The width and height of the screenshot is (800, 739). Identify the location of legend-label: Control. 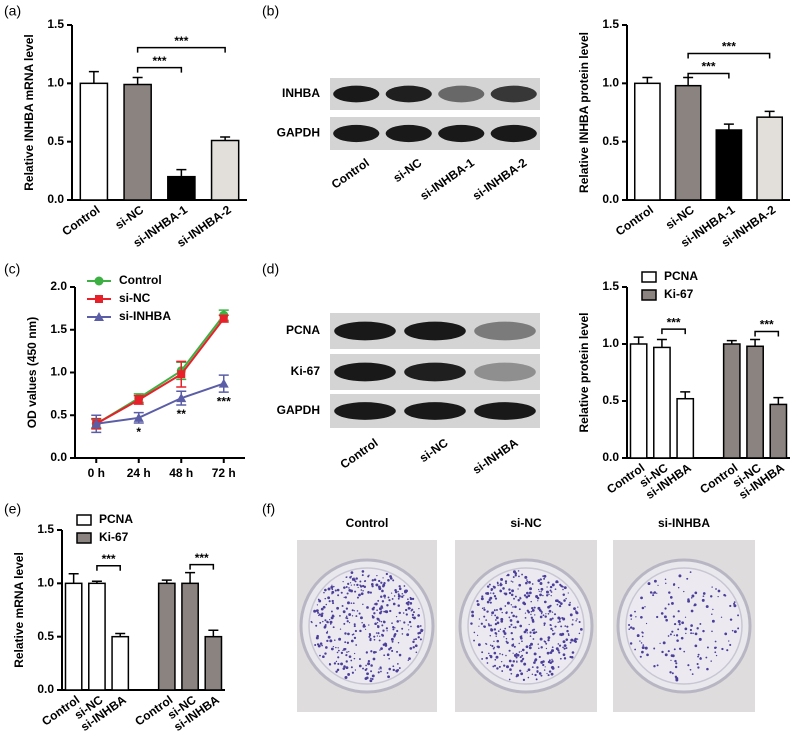
(140, 280).